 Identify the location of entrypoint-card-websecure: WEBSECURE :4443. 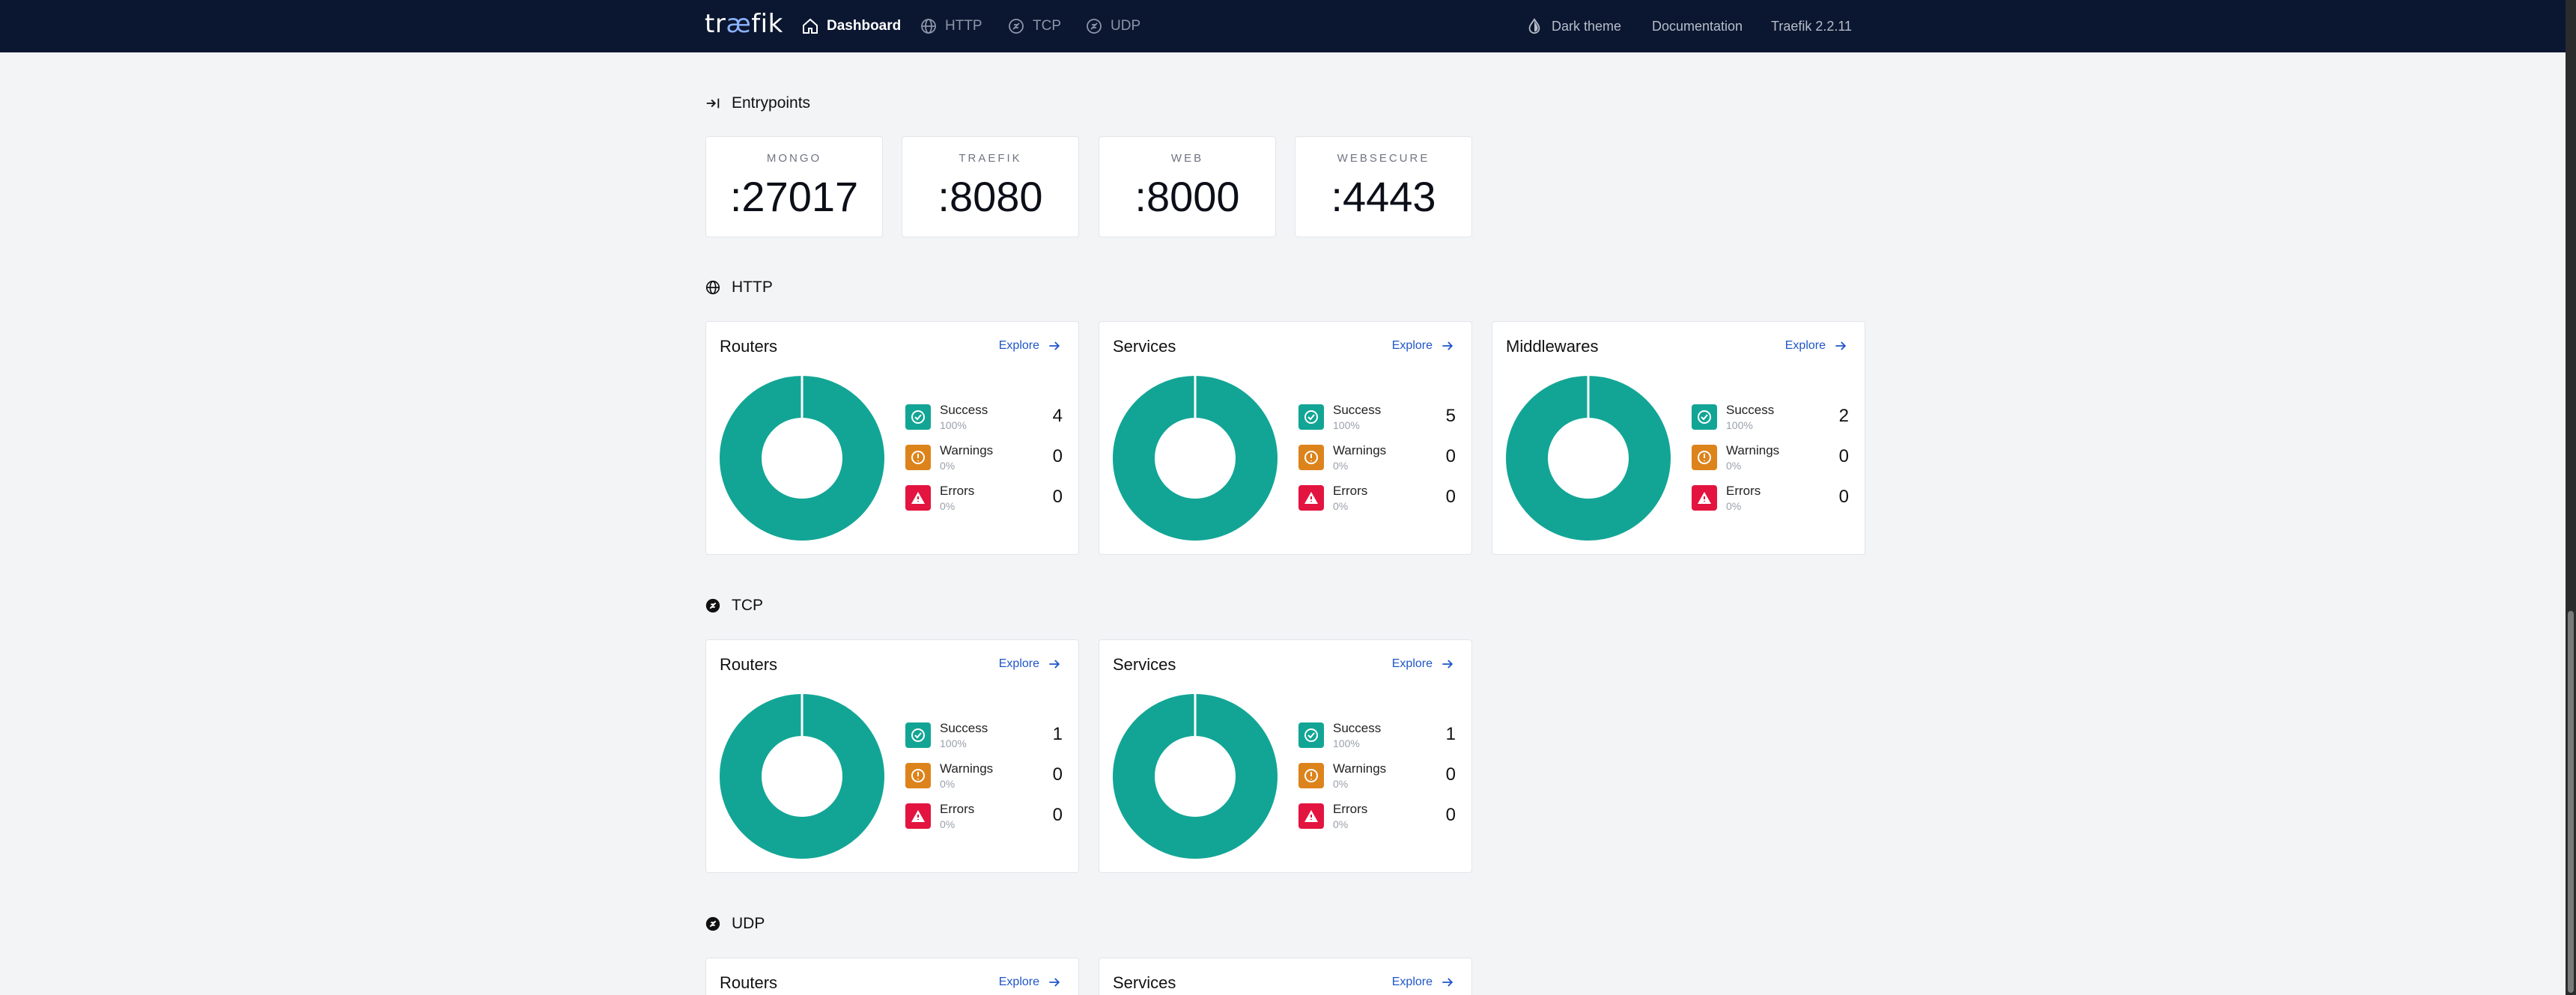
(1383, 186).